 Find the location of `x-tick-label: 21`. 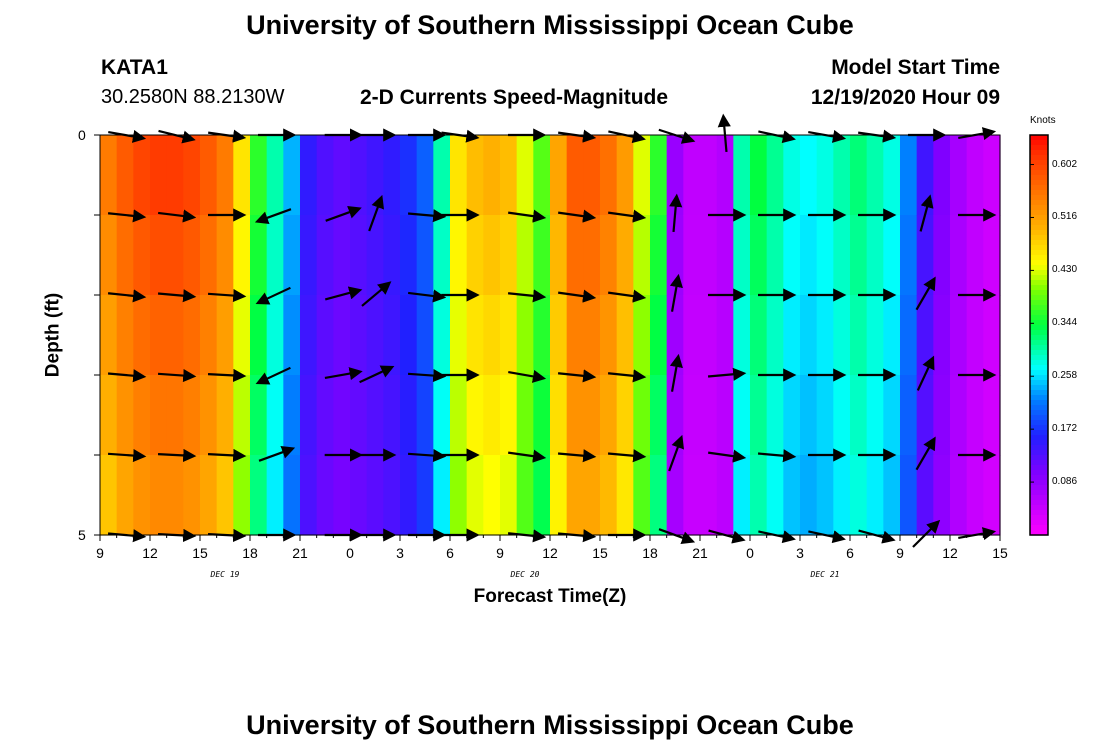

x-tick-label: 21 is located at coordinates (700, 553).